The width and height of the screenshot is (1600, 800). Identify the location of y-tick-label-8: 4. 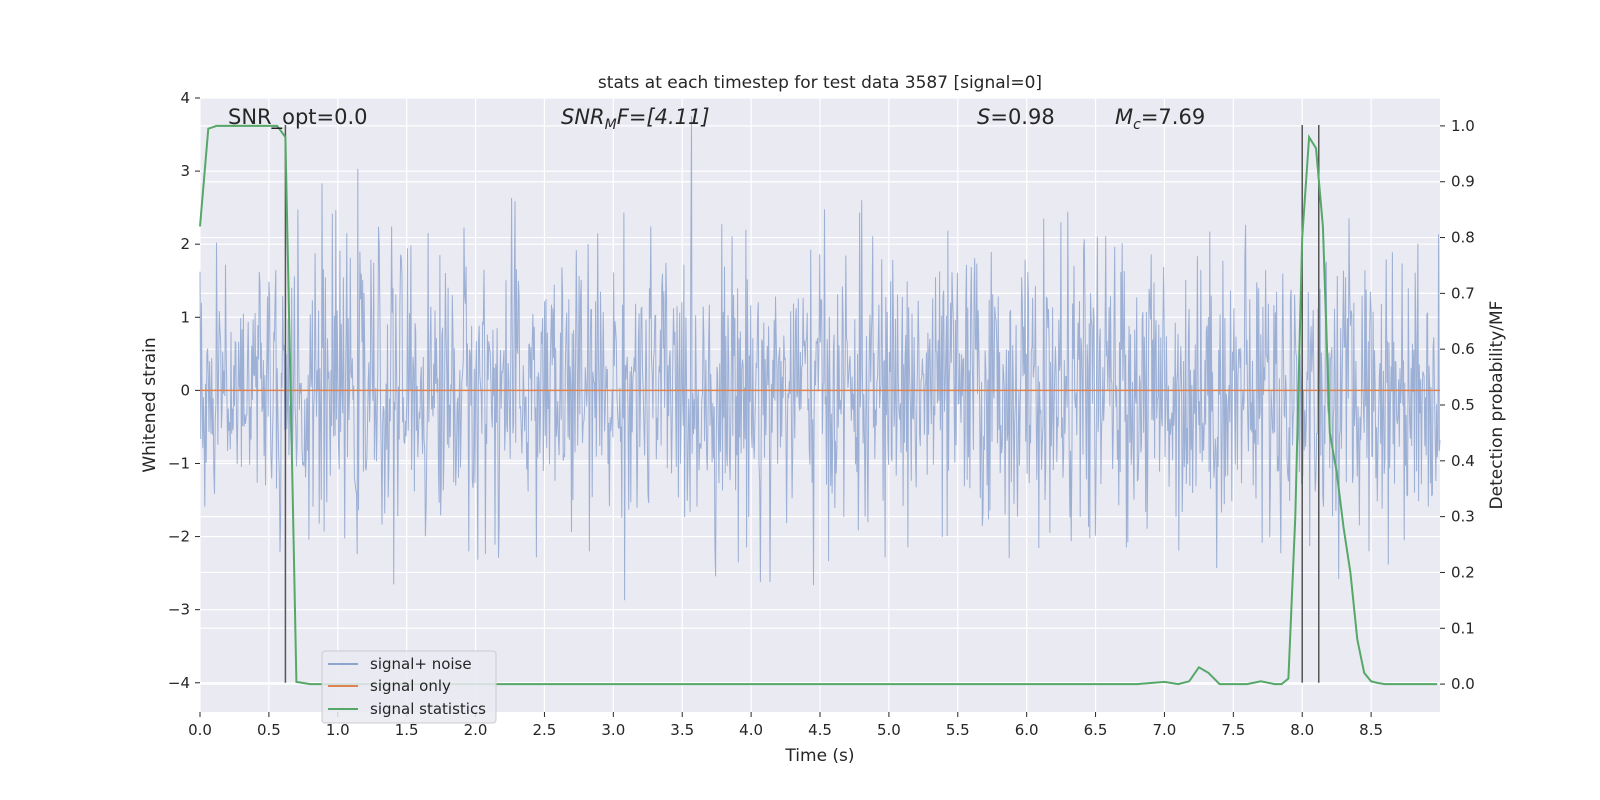
(185, 98).